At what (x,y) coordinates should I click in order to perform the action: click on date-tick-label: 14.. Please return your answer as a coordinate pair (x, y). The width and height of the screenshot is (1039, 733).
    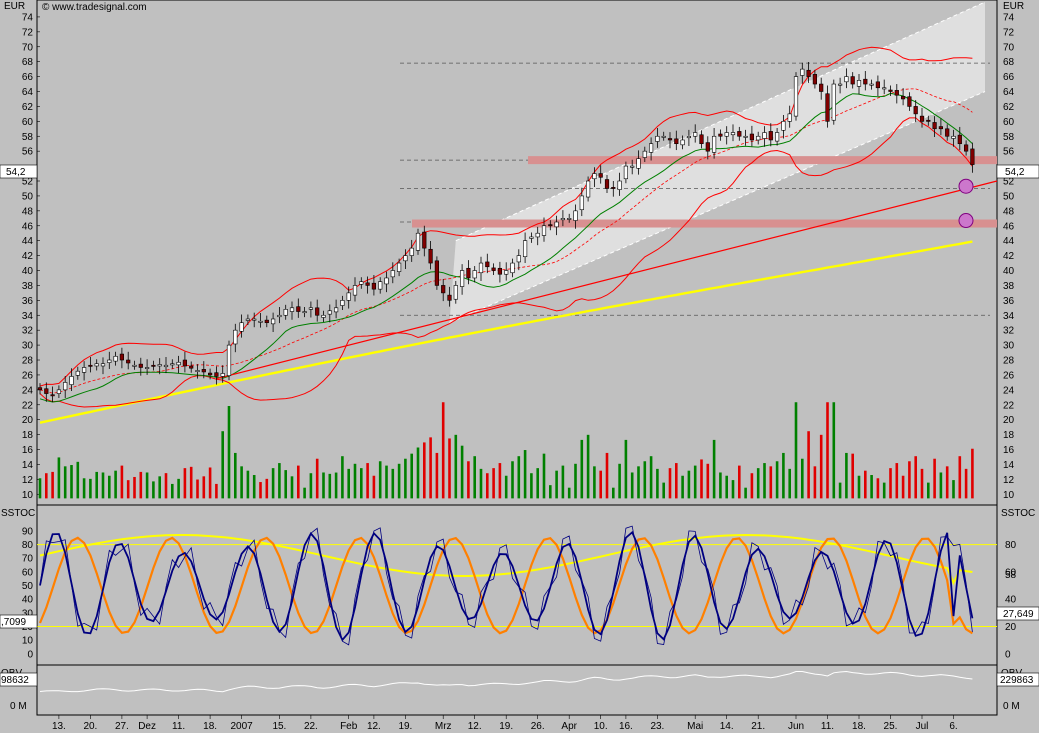
    Looking at the image, I should click on (727, 726).